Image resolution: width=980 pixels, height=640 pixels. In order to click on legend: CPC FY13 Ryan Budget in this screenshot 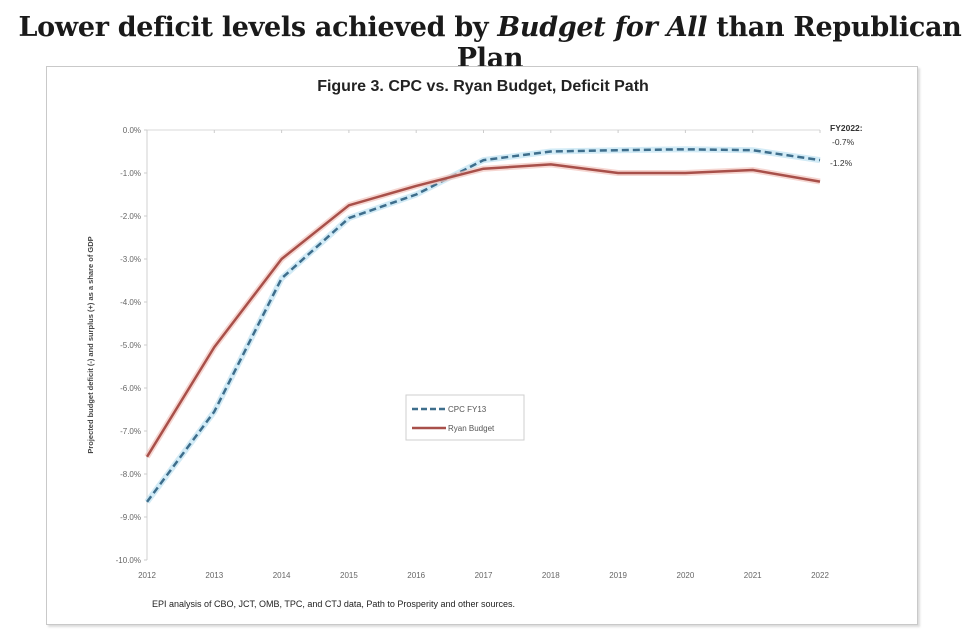, I will do `click(465, 417)`.